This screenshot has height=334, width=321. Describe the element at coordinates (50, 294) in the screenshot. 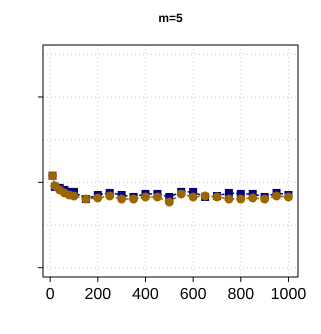

I see `x-tick-label: 0` at that location.